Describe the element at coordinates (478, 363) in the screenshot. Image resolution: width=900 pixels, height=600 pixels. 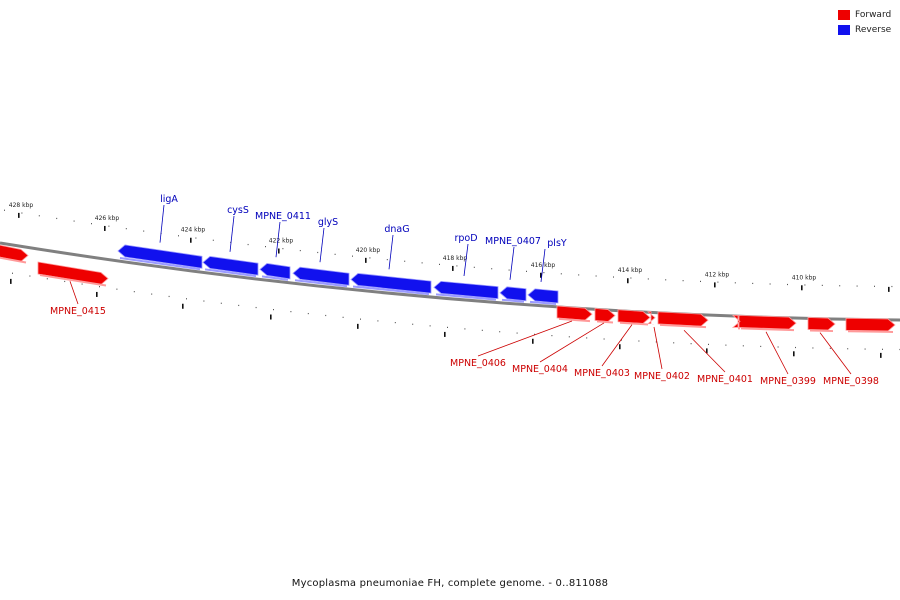
I see `forward-gene-label: MPNE_0406` at that location.